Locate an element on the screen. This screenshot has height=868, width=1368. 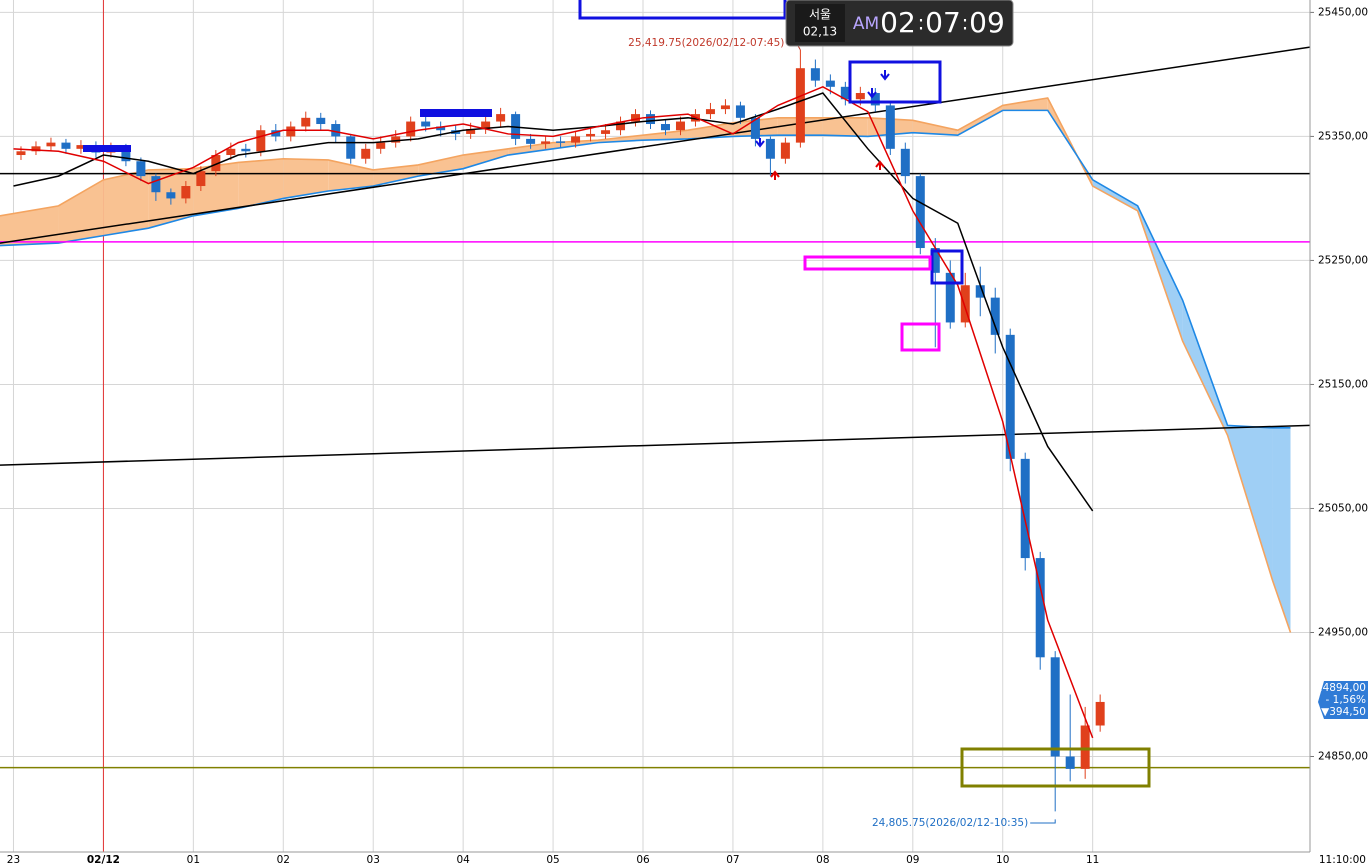
clock: 서울 02,13 AM 02 : 07 : 09 is located at coordinates (899, 23).